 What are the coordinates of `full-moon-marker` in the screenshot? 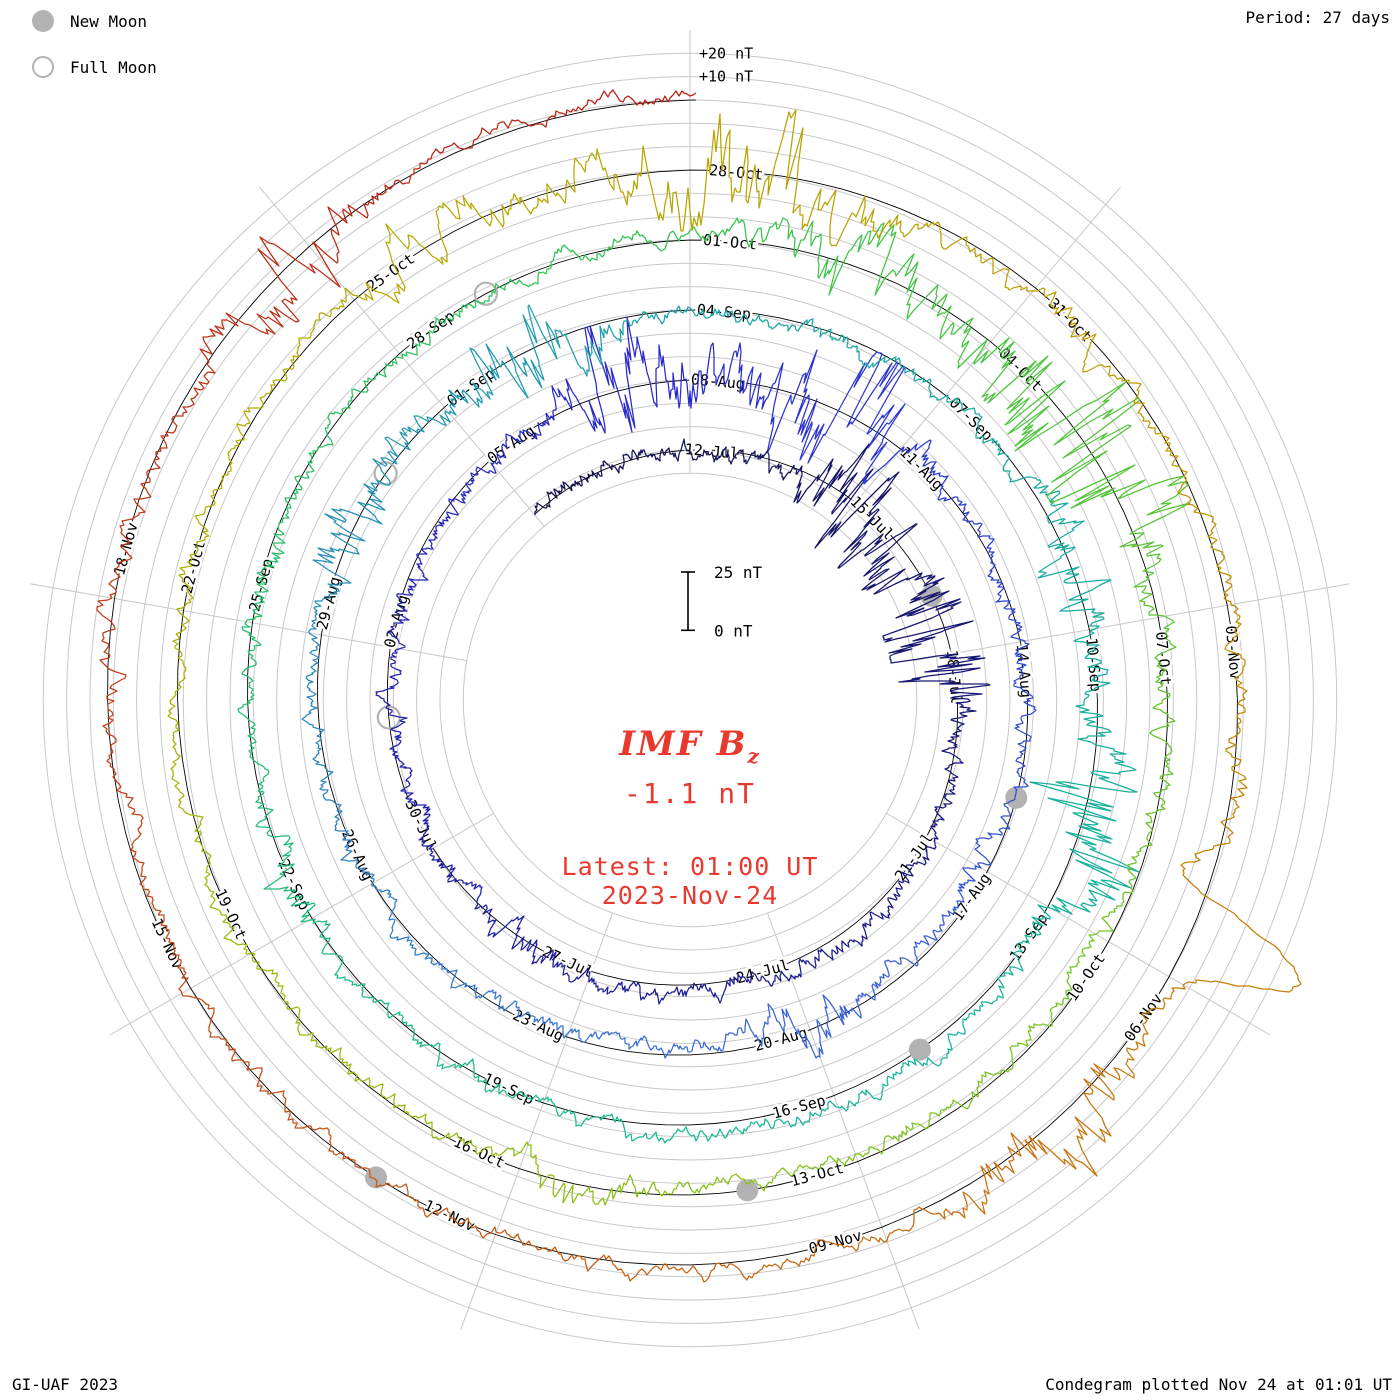 It's located at (485, 293).